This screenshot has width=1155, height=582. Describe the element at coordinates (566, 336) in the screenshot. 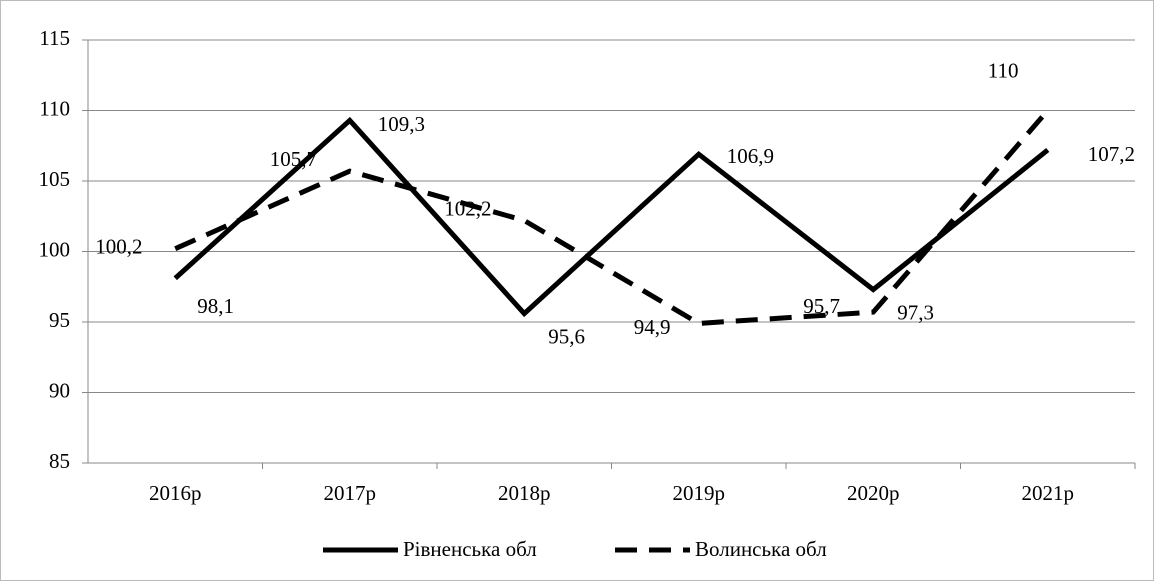

I see `data-label: 95,6` at that location.